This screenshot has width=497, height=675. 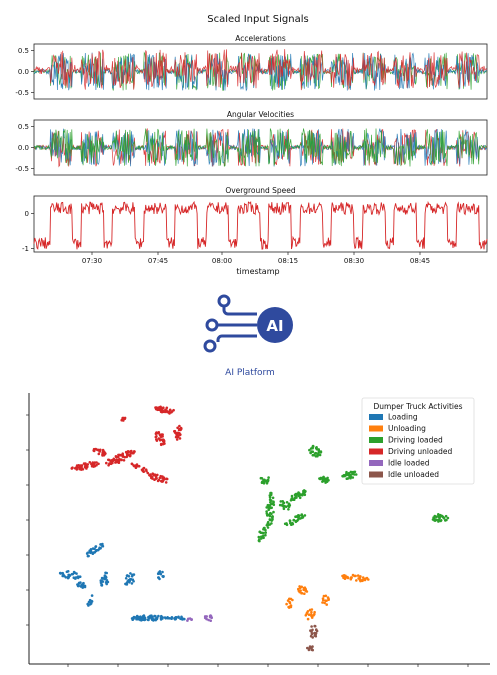 I want to click on legend-item: Idle loaded, so click(x=399, y=463).